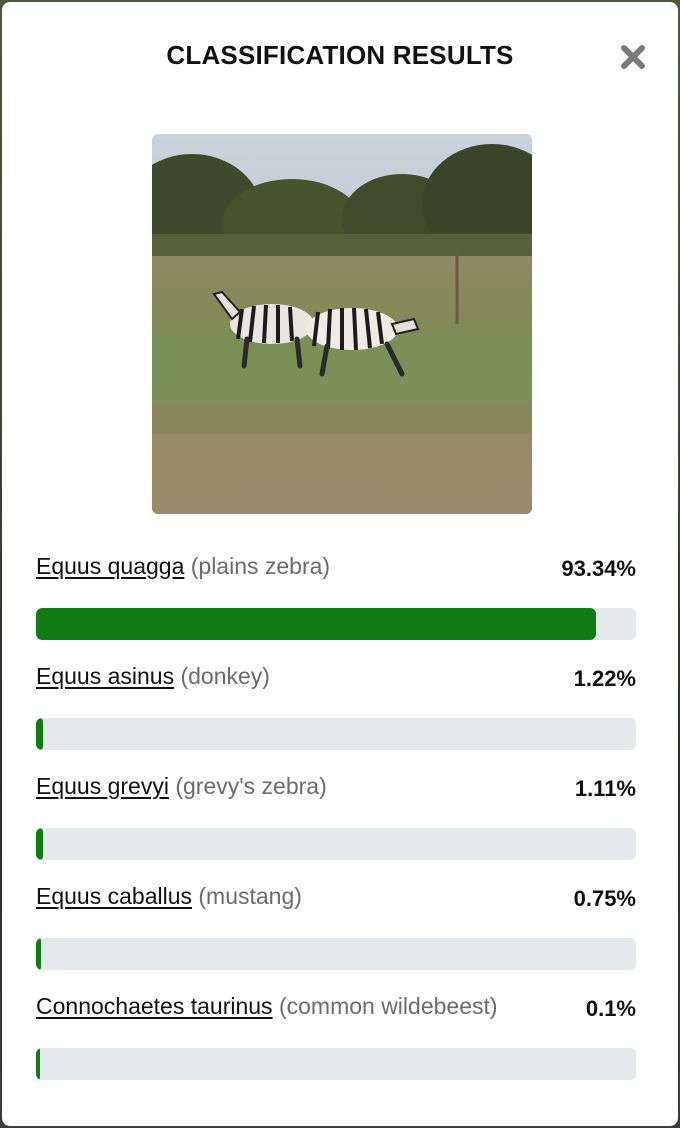  I want to click on result-row: Equus grevyi (grevy's zebra) 1.11%, so click(336, 816).